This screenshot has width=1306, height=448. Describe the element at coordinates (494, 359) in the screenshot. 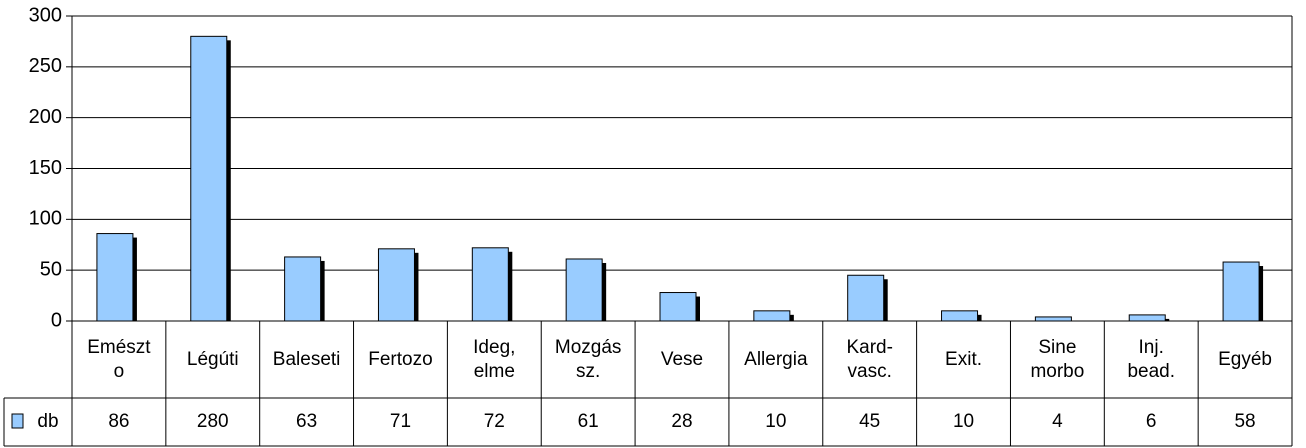

I see `x-tick-label: Ideg, elme` at that location.